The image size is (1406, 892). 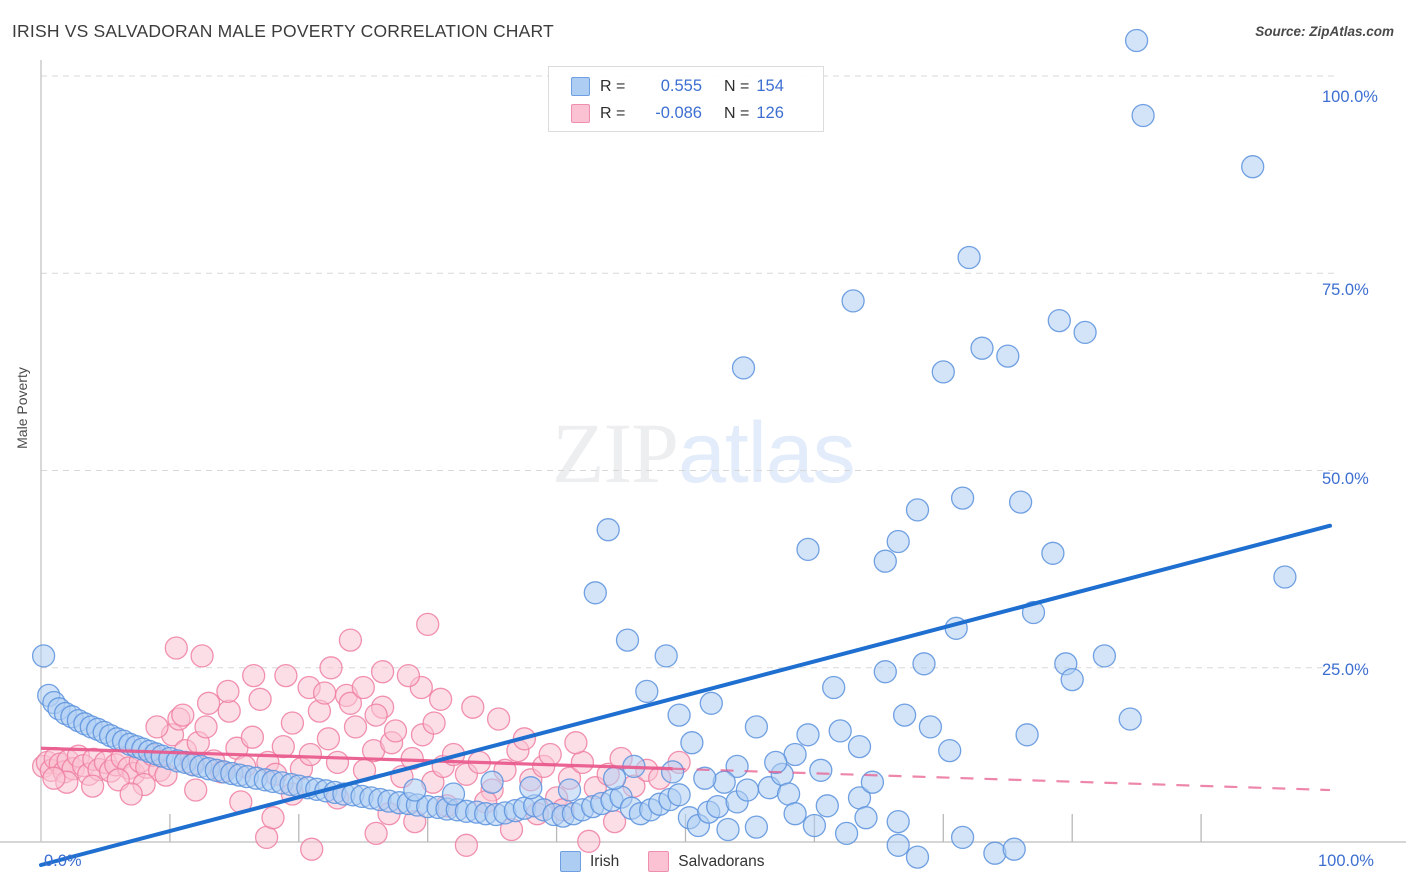 I want to click on series-legend-item-irish: Irish, so click(x=589, y=861).